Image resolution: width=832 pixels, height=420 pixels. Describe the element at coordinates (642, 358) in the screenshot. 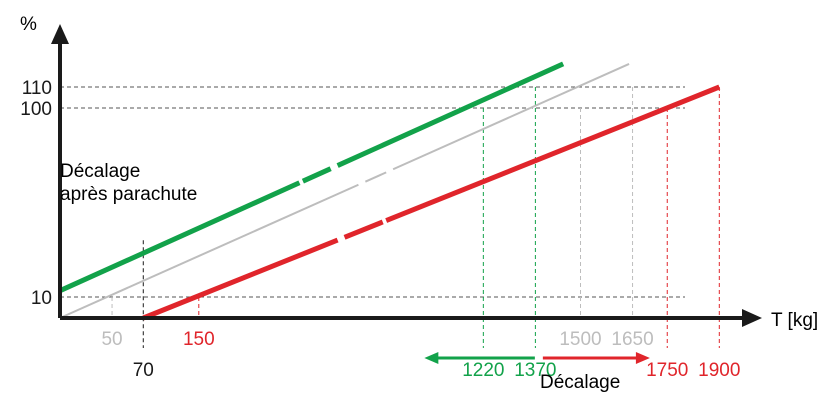

I see `offset-arrowhead-right` at that location.